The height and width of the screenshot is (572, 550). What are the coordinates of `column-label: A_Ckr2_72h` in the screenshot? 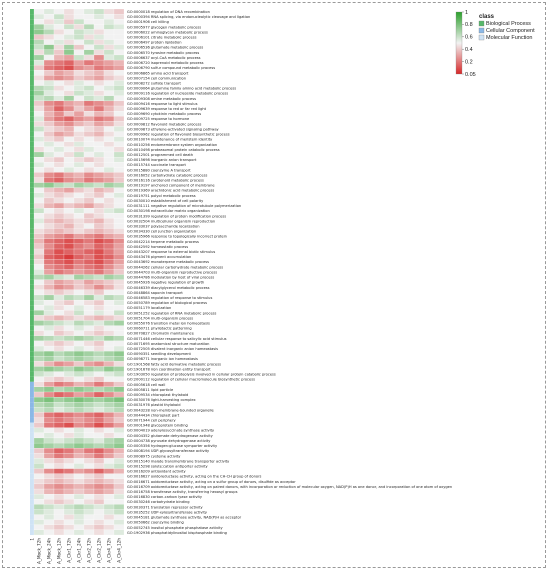 It's located at (88, 550).